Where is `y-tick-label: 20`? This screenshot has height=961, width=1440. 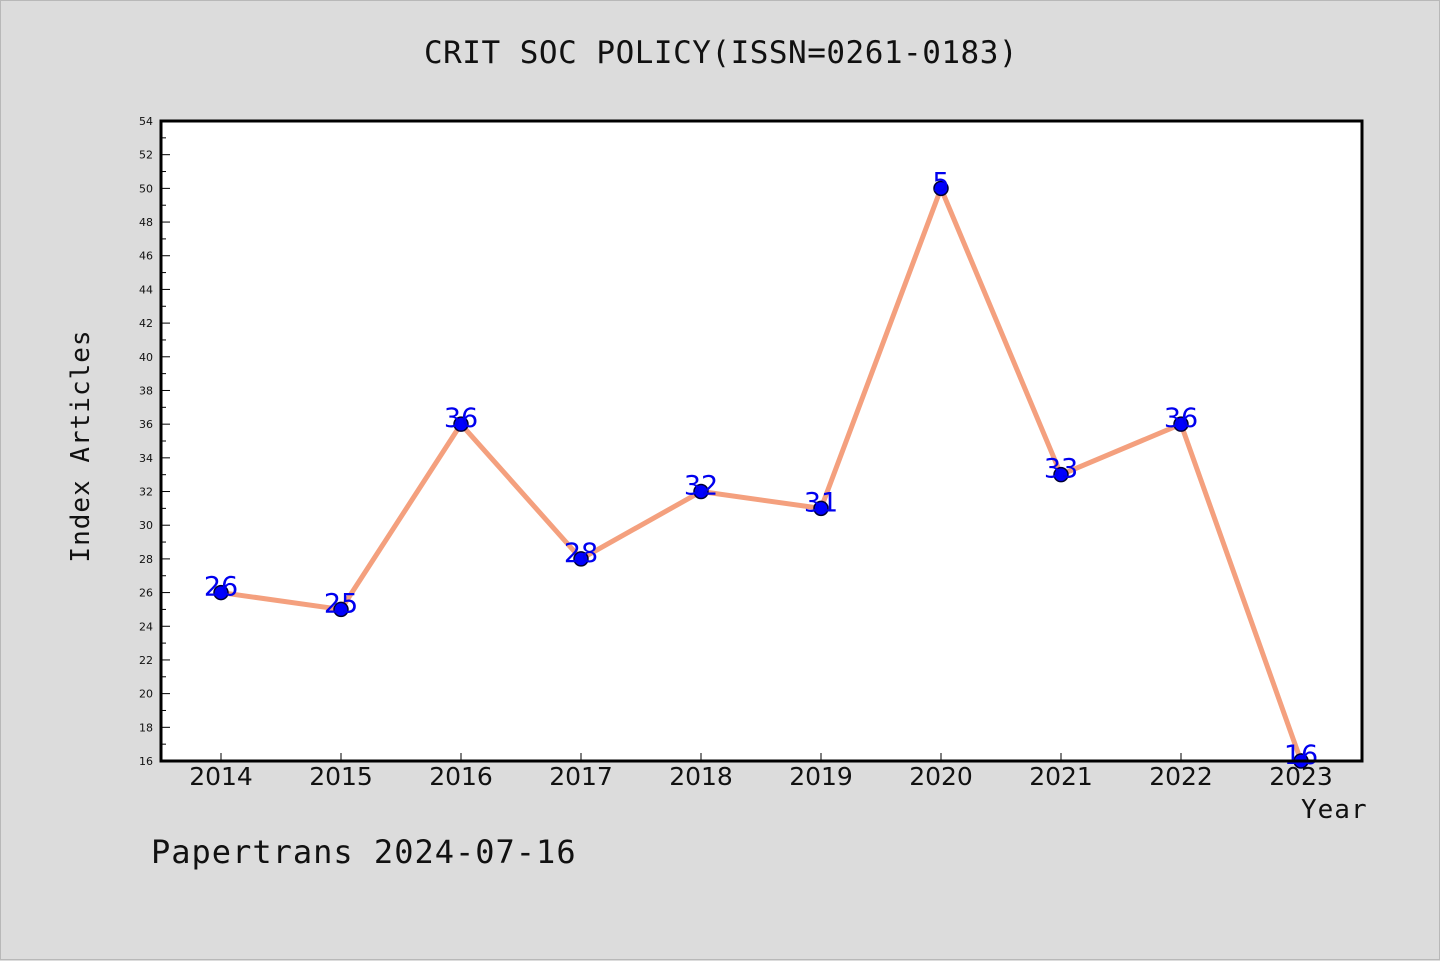
y-tick-label: 20 is located at coordinates (146, 694).